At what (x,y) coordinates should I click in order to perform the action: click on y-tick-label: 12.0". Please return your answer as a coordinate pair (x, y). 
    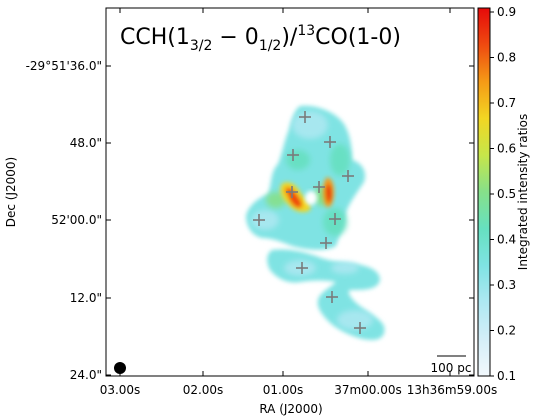
    Looking at the image, I should click on (86, 298).